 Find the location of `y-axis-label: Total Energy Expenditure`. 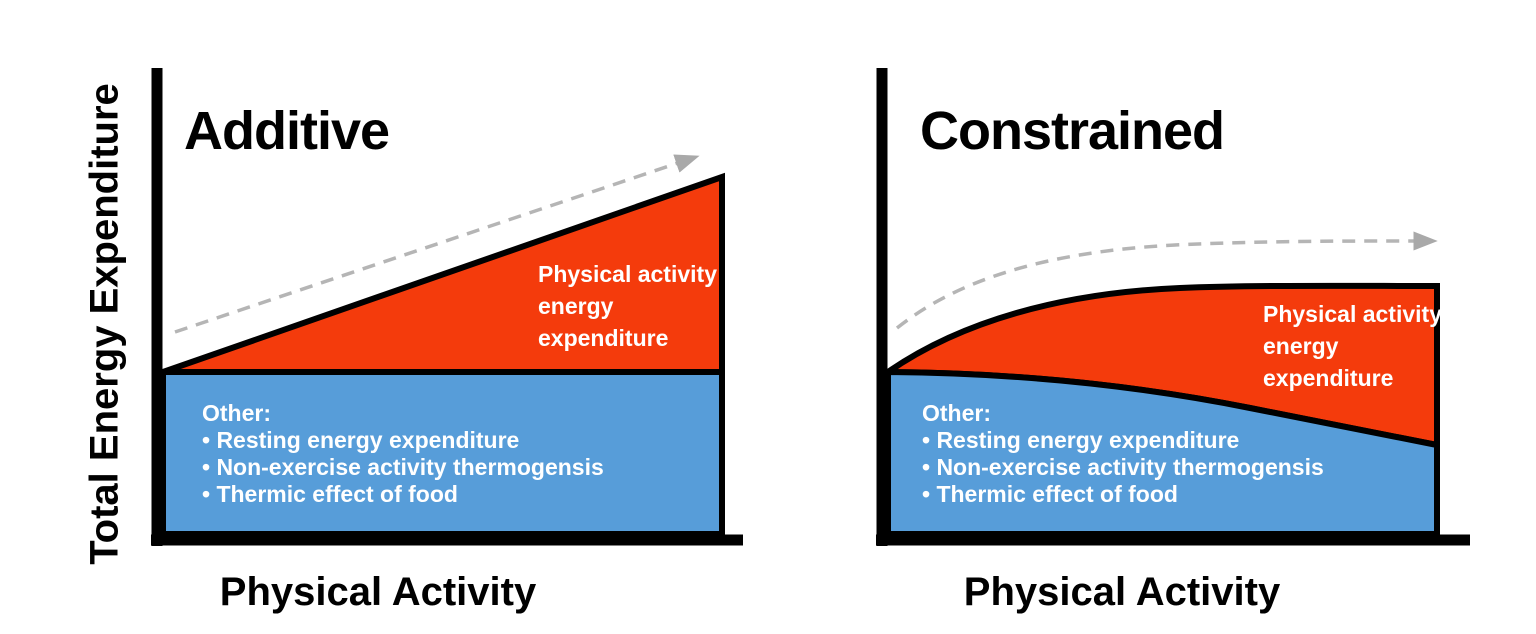

y-axis-label: Total Energy Expenditure is located at coordinates (104, 324).